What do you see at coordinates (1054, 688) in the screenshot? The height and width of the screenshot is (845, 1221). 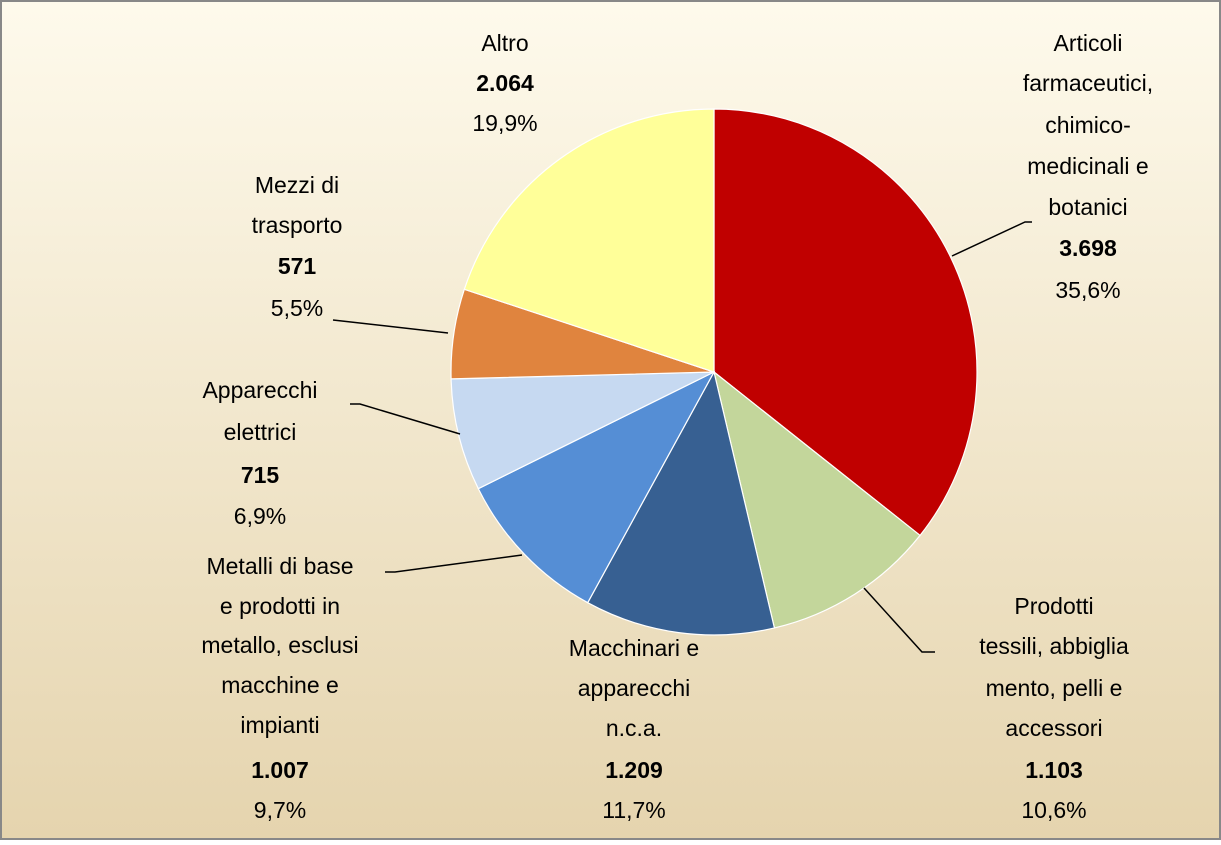 I see `slice-label: mento, pelli e` at bounding box center [1054, 688].